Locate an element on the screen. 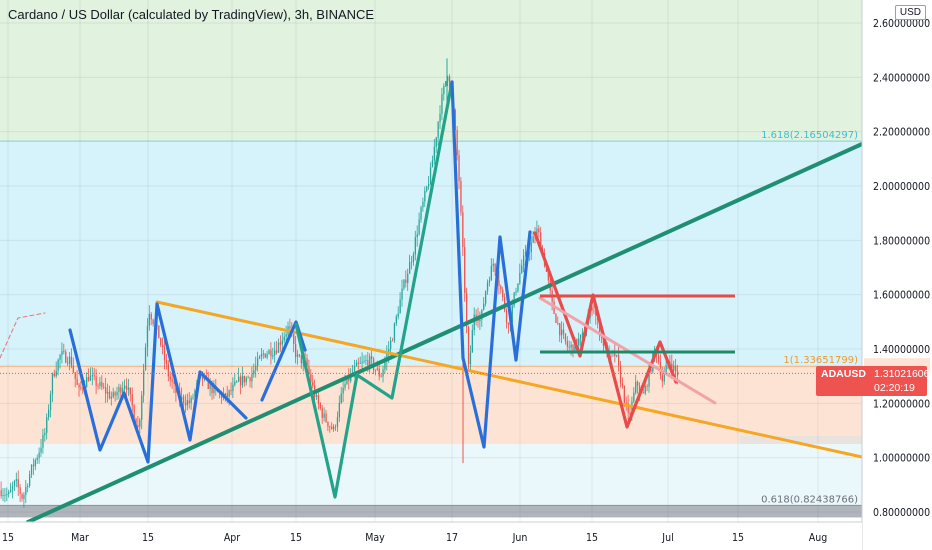  price-tick-label: 1.40000000 is located at coordinates (901, 350).